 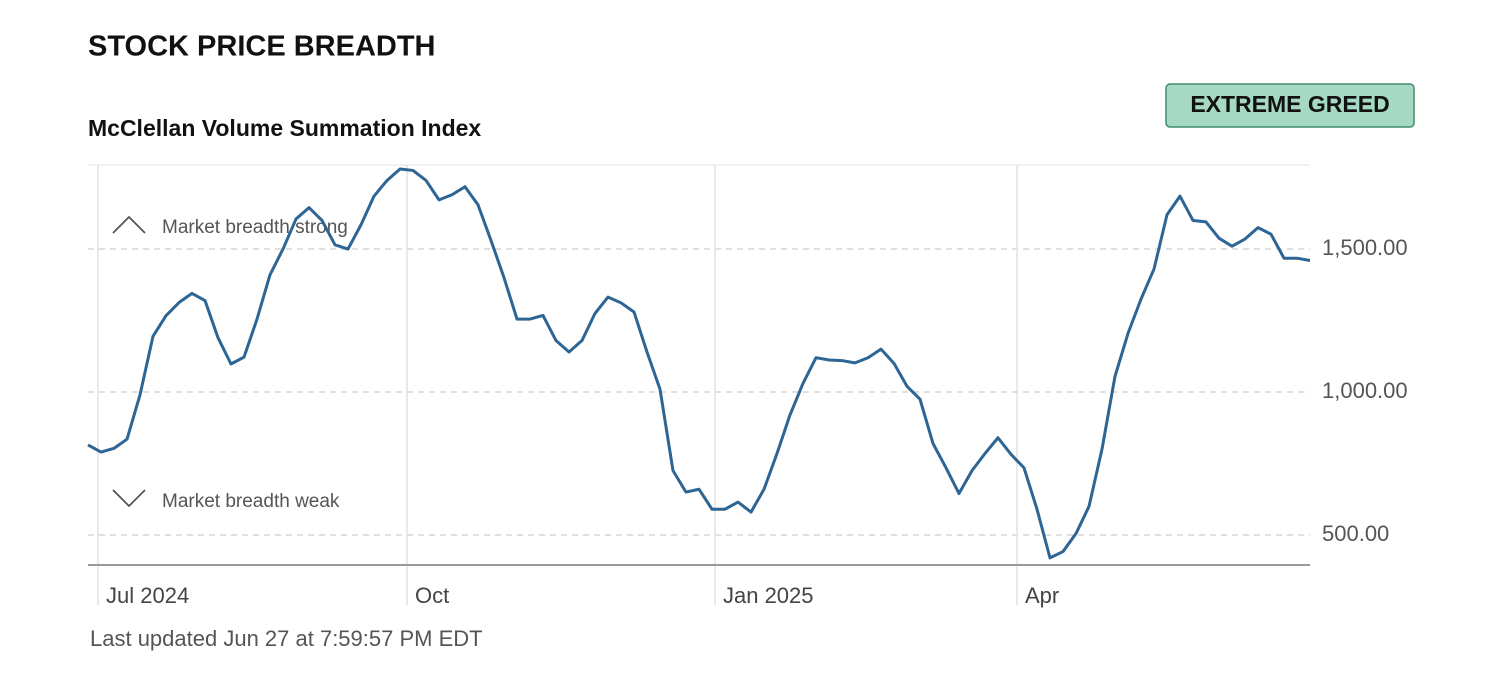 I want to click on annotation: Market breadth weak, so click(x=251, y=501).